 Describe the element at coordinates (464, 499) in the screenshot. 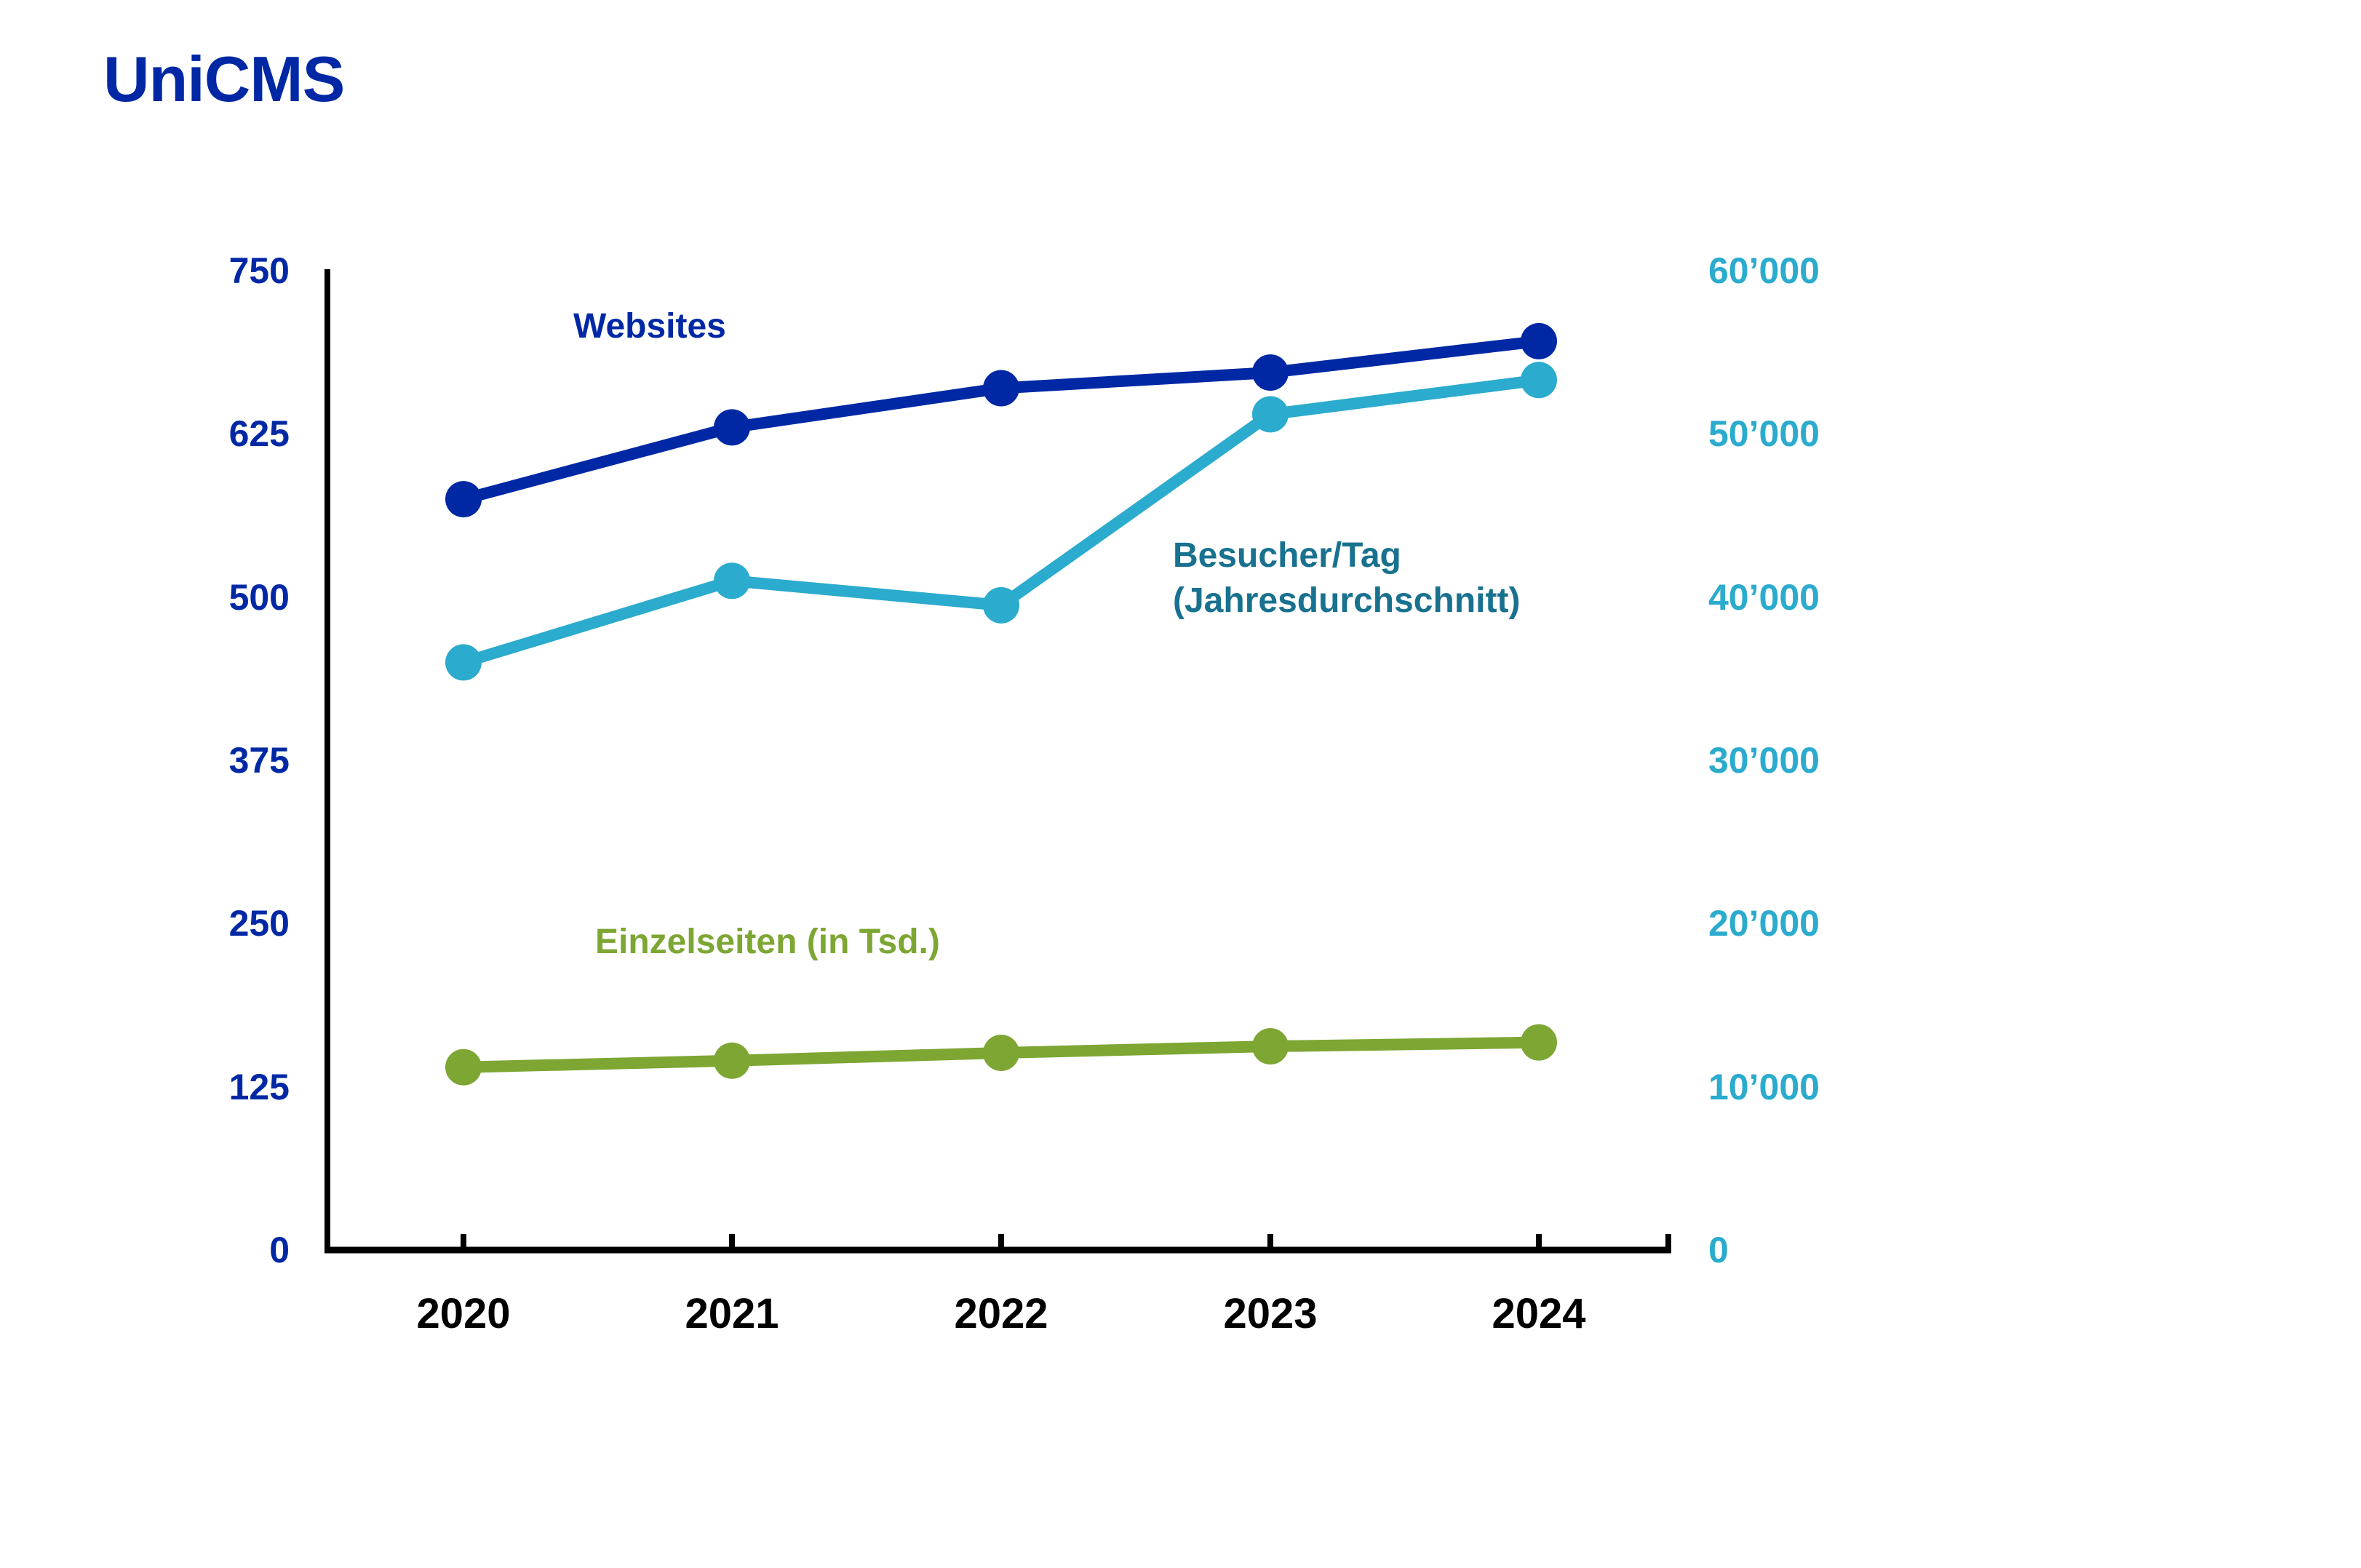

I see `data-point-websites-2020` at that location.